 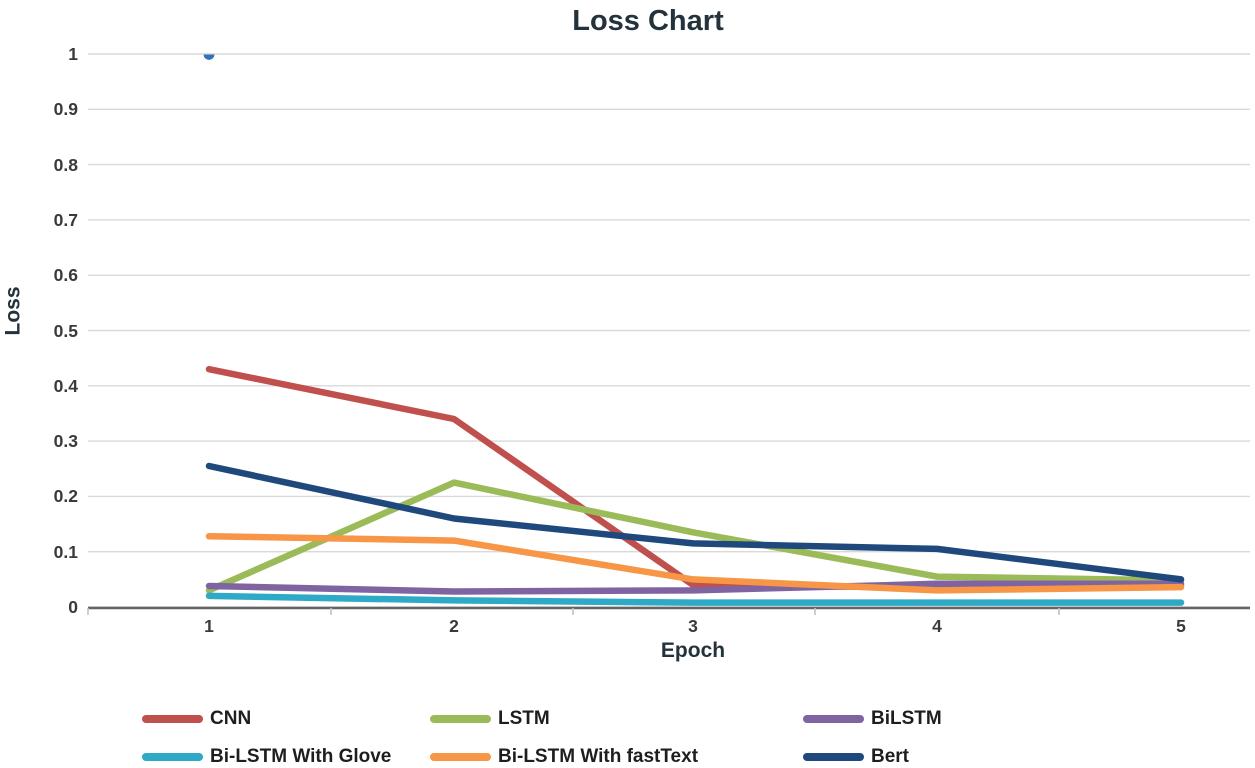 I want to click on legend-label-bi-lstm-with-fasttext: Bi-LSTM With fastText, so click(x=598, y=756).